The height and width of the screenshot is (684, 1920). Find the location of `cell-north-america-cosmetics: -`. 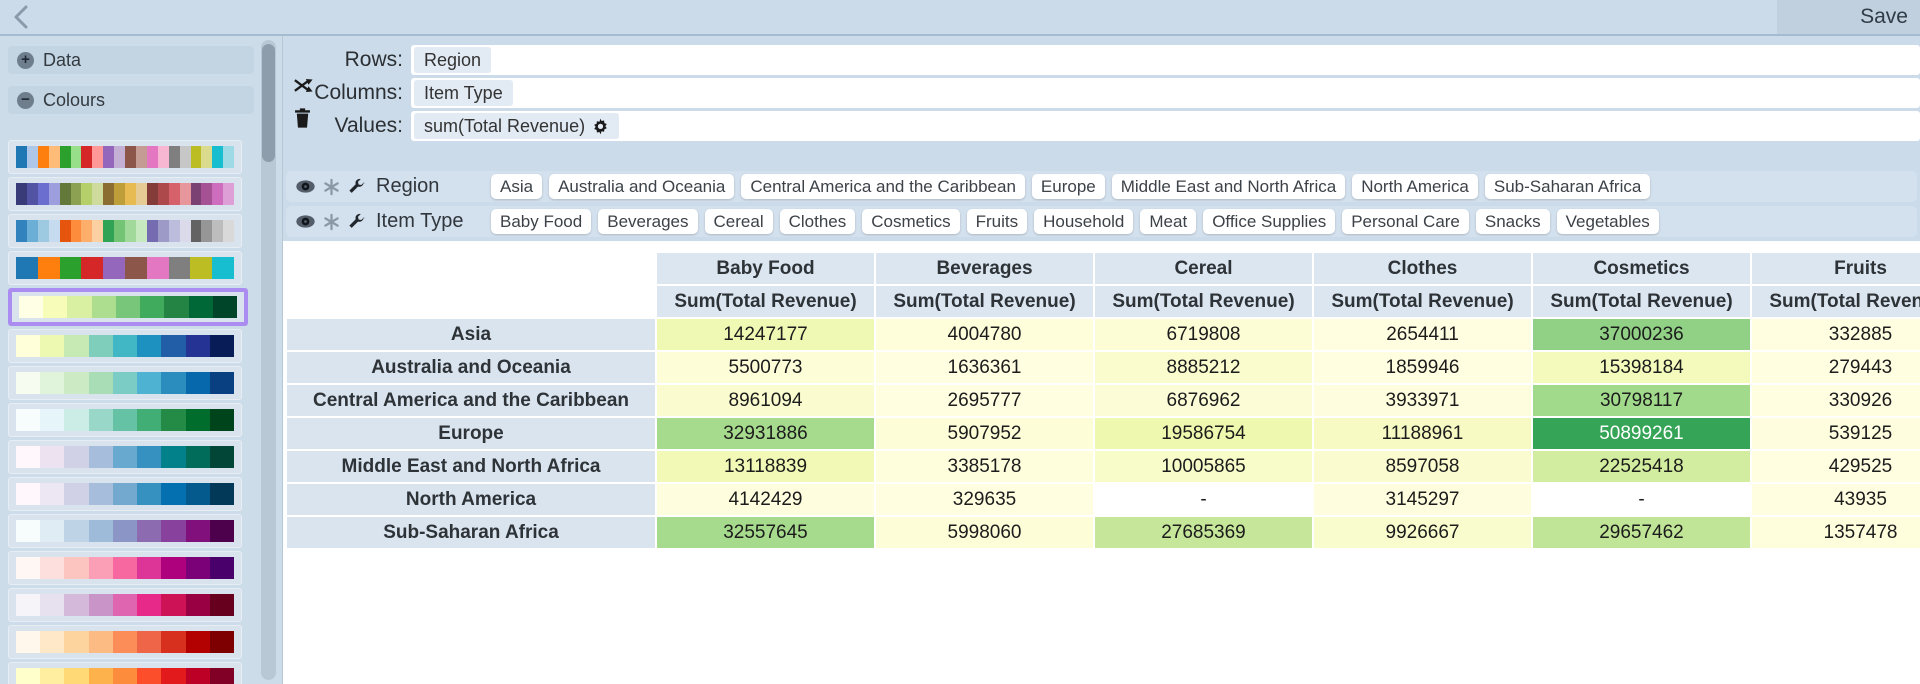

cell-north-america-cosmetics: - is located at coordinates (1641, 499).